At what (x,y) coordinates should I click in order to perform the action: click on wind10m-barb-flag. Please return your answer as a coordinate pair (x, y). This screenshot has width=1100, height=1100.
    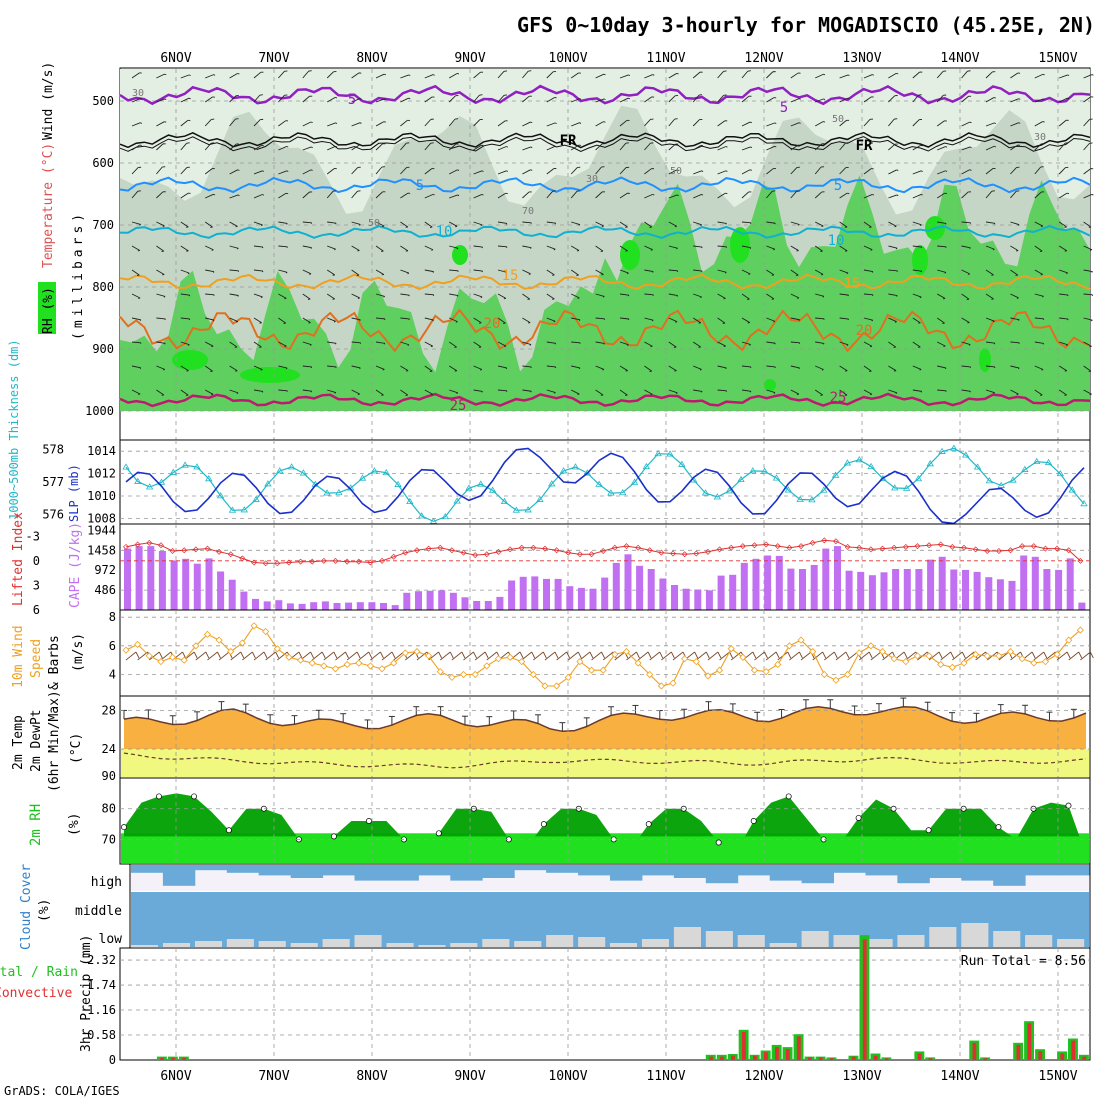
    Looking at the image, I should click on (486, 655).